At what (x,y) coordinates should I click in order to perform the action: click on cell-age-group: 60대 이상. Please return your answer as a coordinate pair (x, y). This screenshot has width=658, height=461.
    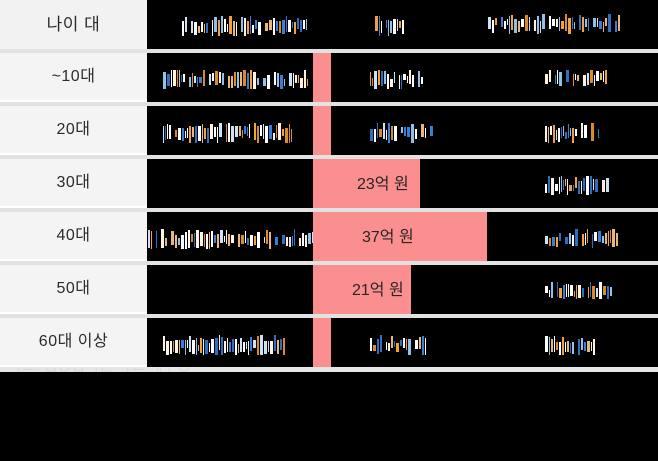
    Looking at the image, I should click on (73, 343).